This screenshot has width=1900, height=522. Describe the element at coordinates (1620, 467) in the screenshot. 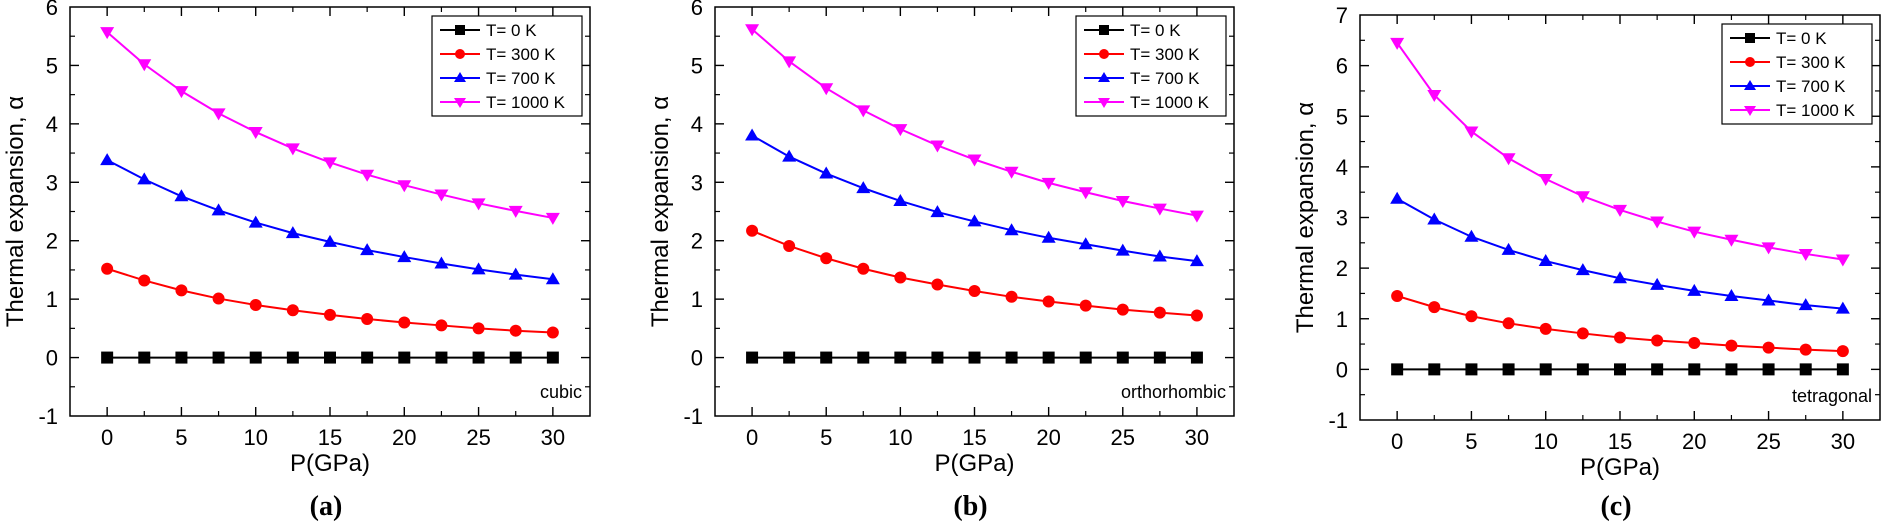

I see `x-axis-label: P(GPa)` at that location.